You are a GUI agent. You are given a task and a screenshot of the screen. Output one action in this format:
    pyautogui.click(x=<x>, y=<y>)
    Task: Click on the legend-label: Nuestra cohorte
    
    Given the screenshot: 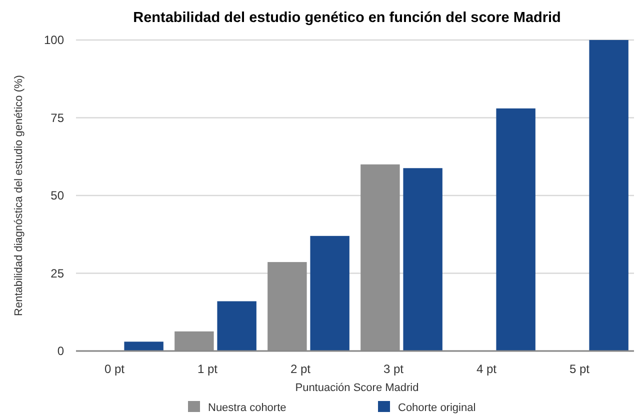 What is the action you would take?
    pyautogui.click(x=247, y=408)
    